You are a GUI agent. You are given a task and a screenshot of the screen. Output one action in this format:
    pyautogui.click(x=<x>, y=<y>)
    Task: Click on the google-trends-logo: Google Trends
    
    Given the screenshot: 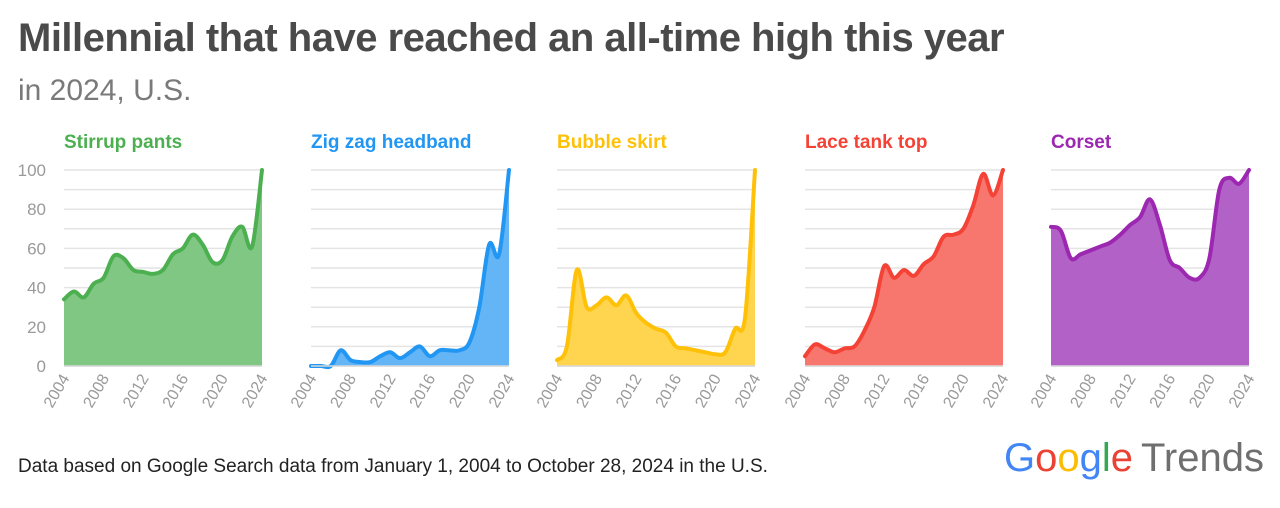 What is the action you would take?
    pyautogui.click(x=1134, y=458)
    